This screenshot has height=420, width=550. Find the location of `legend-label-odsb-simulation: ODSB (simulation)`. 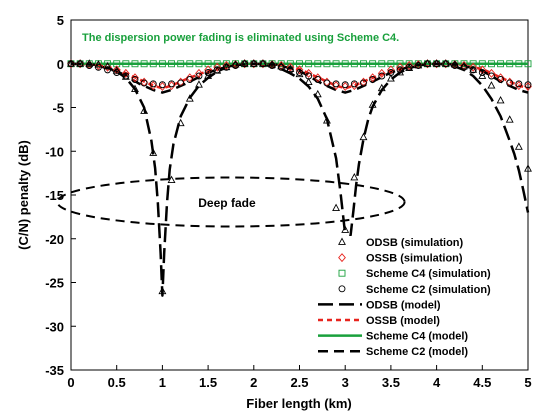

legend-label-odsb-simulation: ODSB (simulation) is located at coordinates (415, 243).